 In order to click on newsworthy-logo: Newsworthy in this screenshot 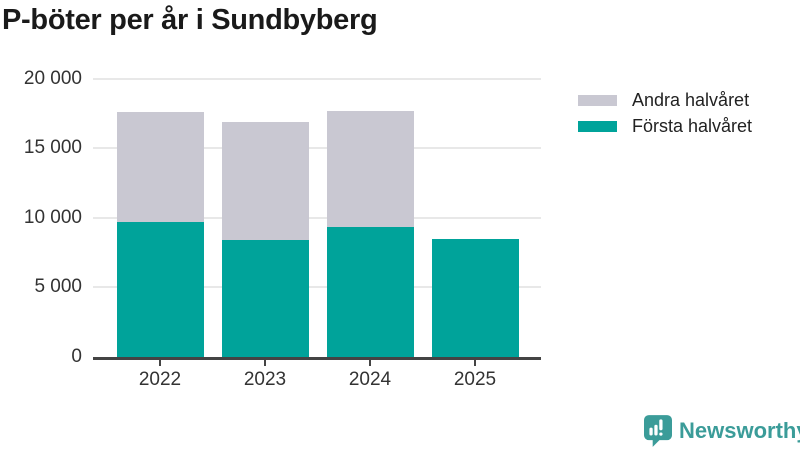, I will do `click(722, 431)`.